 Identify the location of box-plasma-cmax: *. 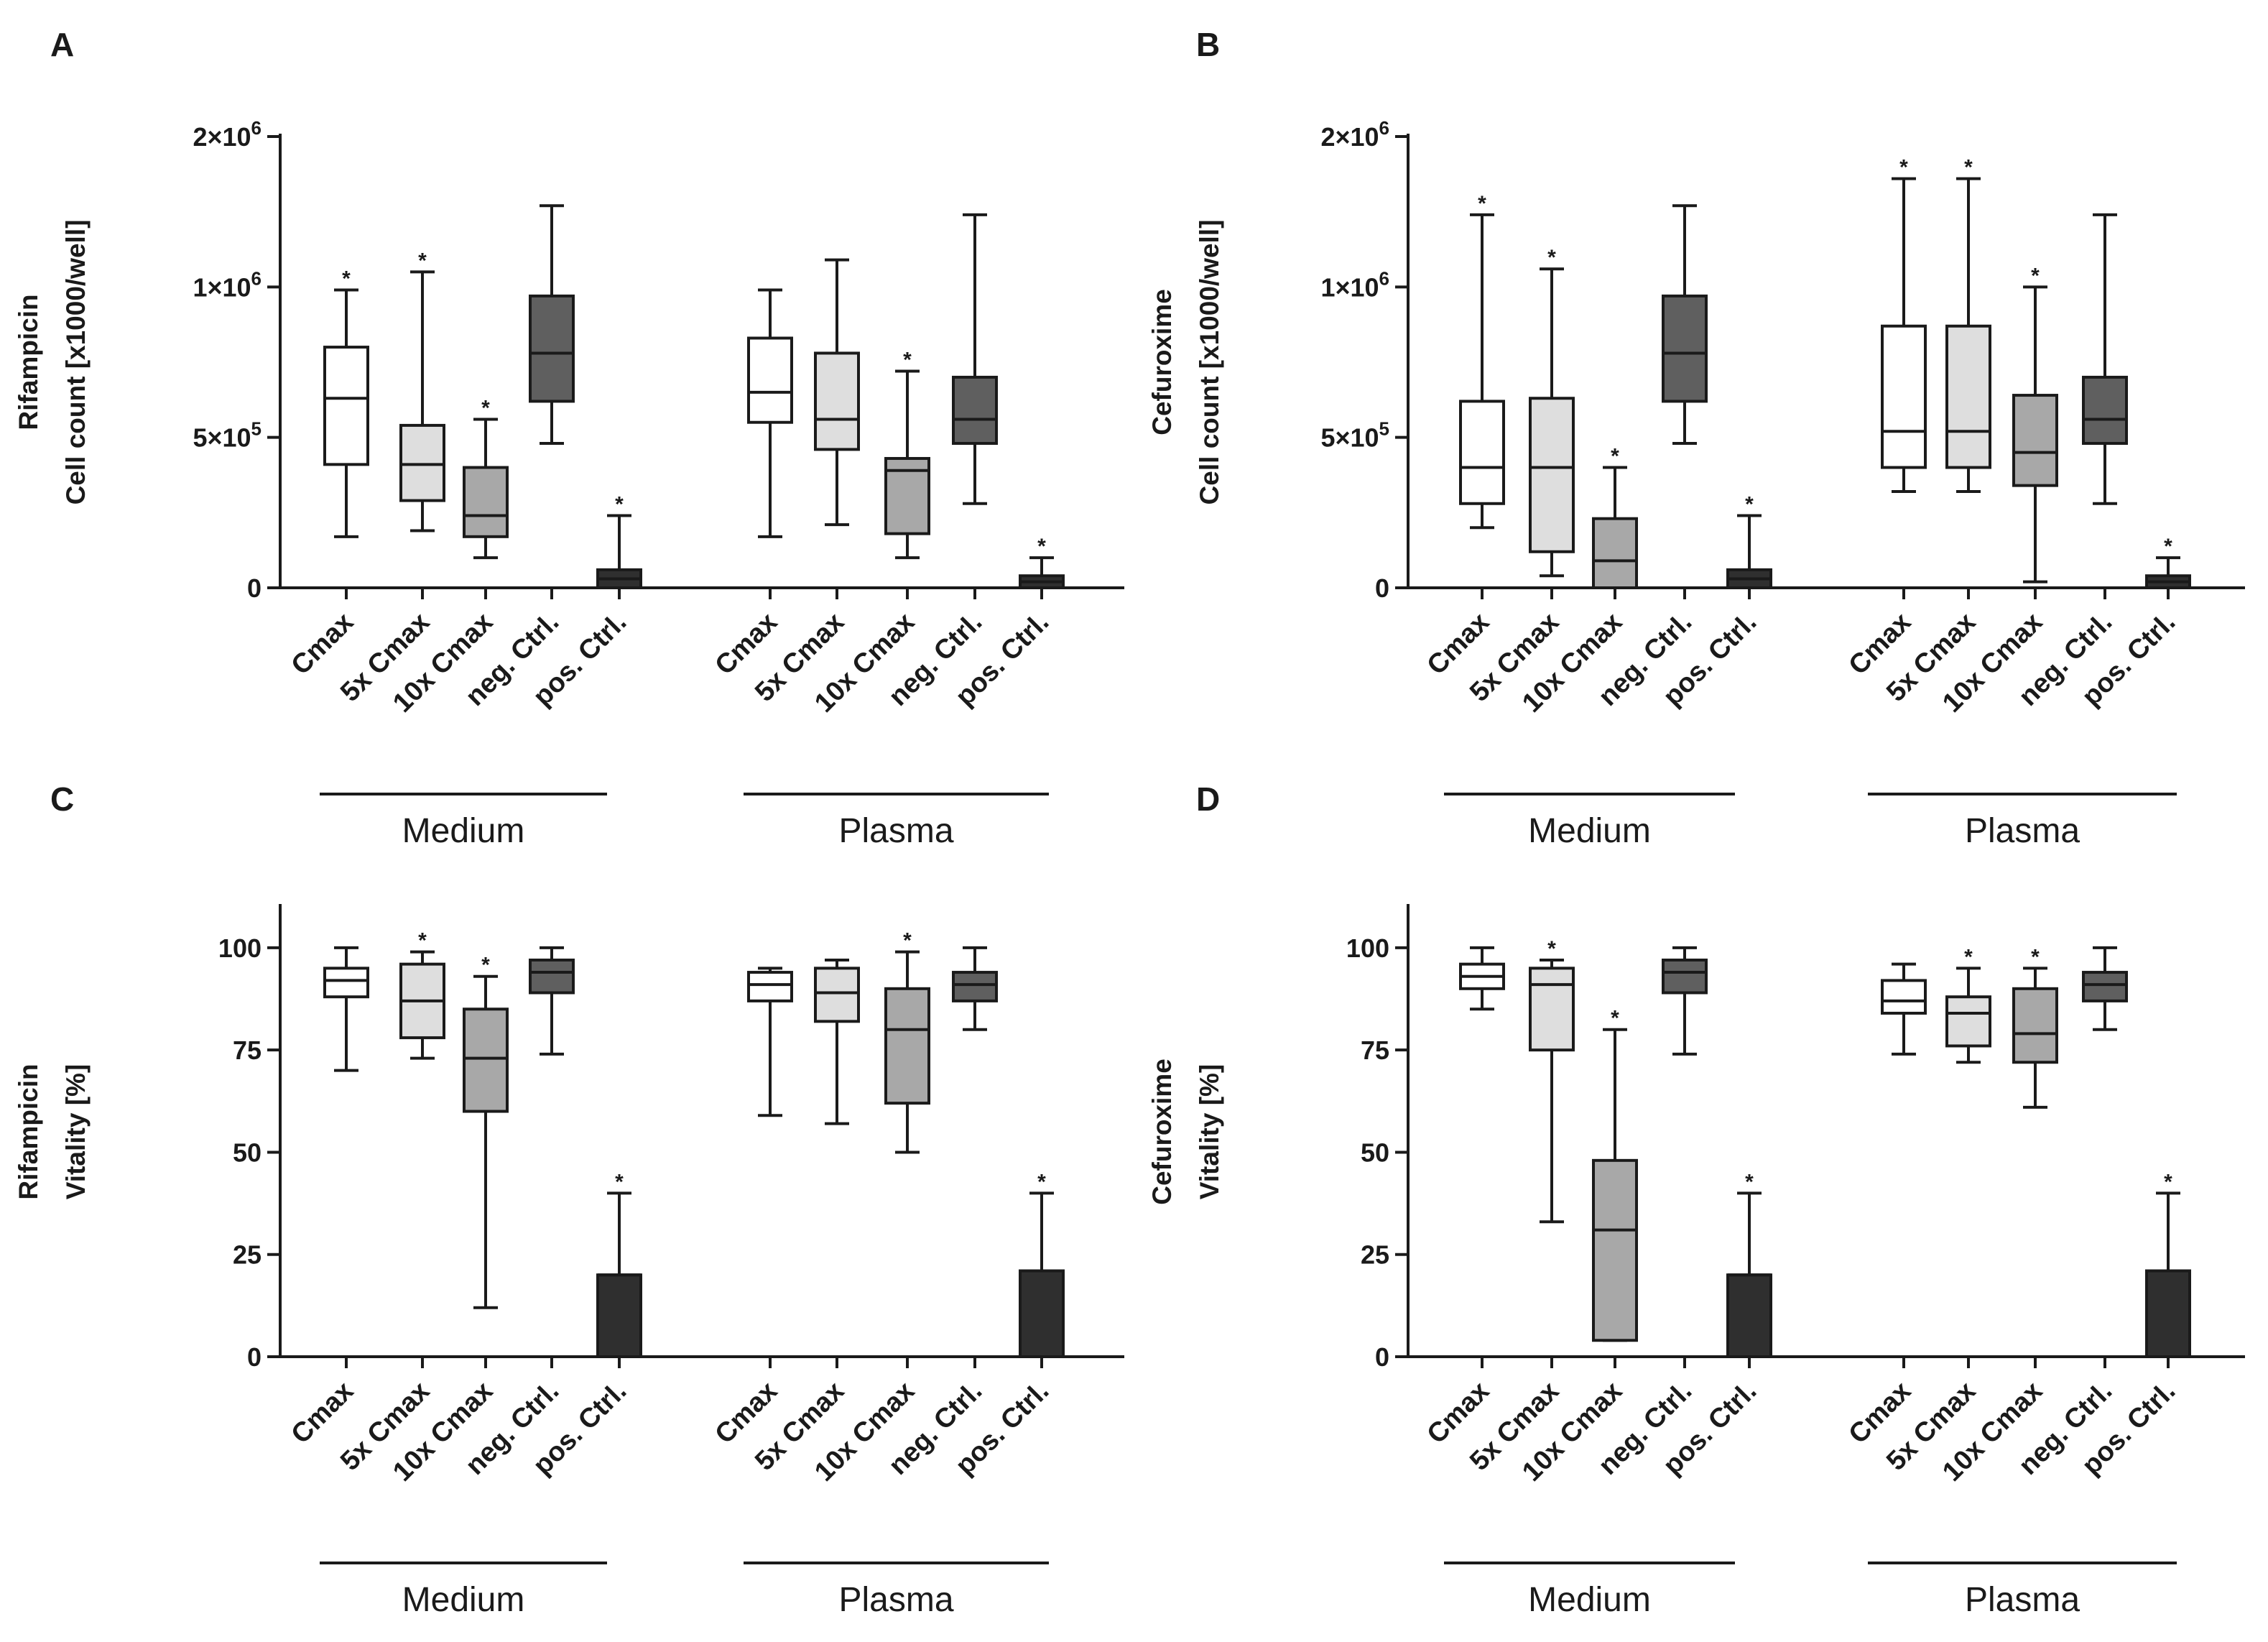
(1904, 325).